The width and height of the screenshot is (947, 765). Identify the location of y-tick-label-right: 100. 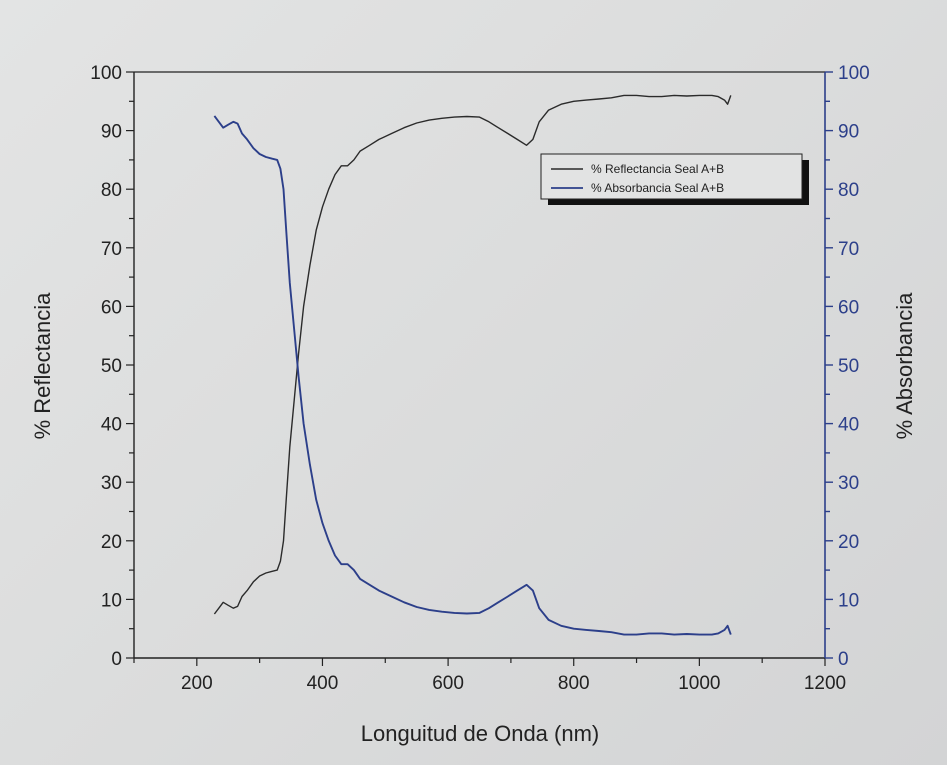
(854, 73).